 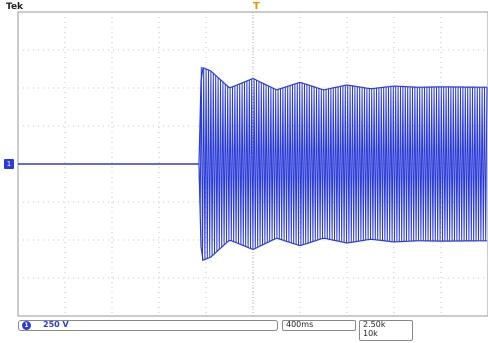 I want to click on brand-label: Tek, so click(x=15, y=7).